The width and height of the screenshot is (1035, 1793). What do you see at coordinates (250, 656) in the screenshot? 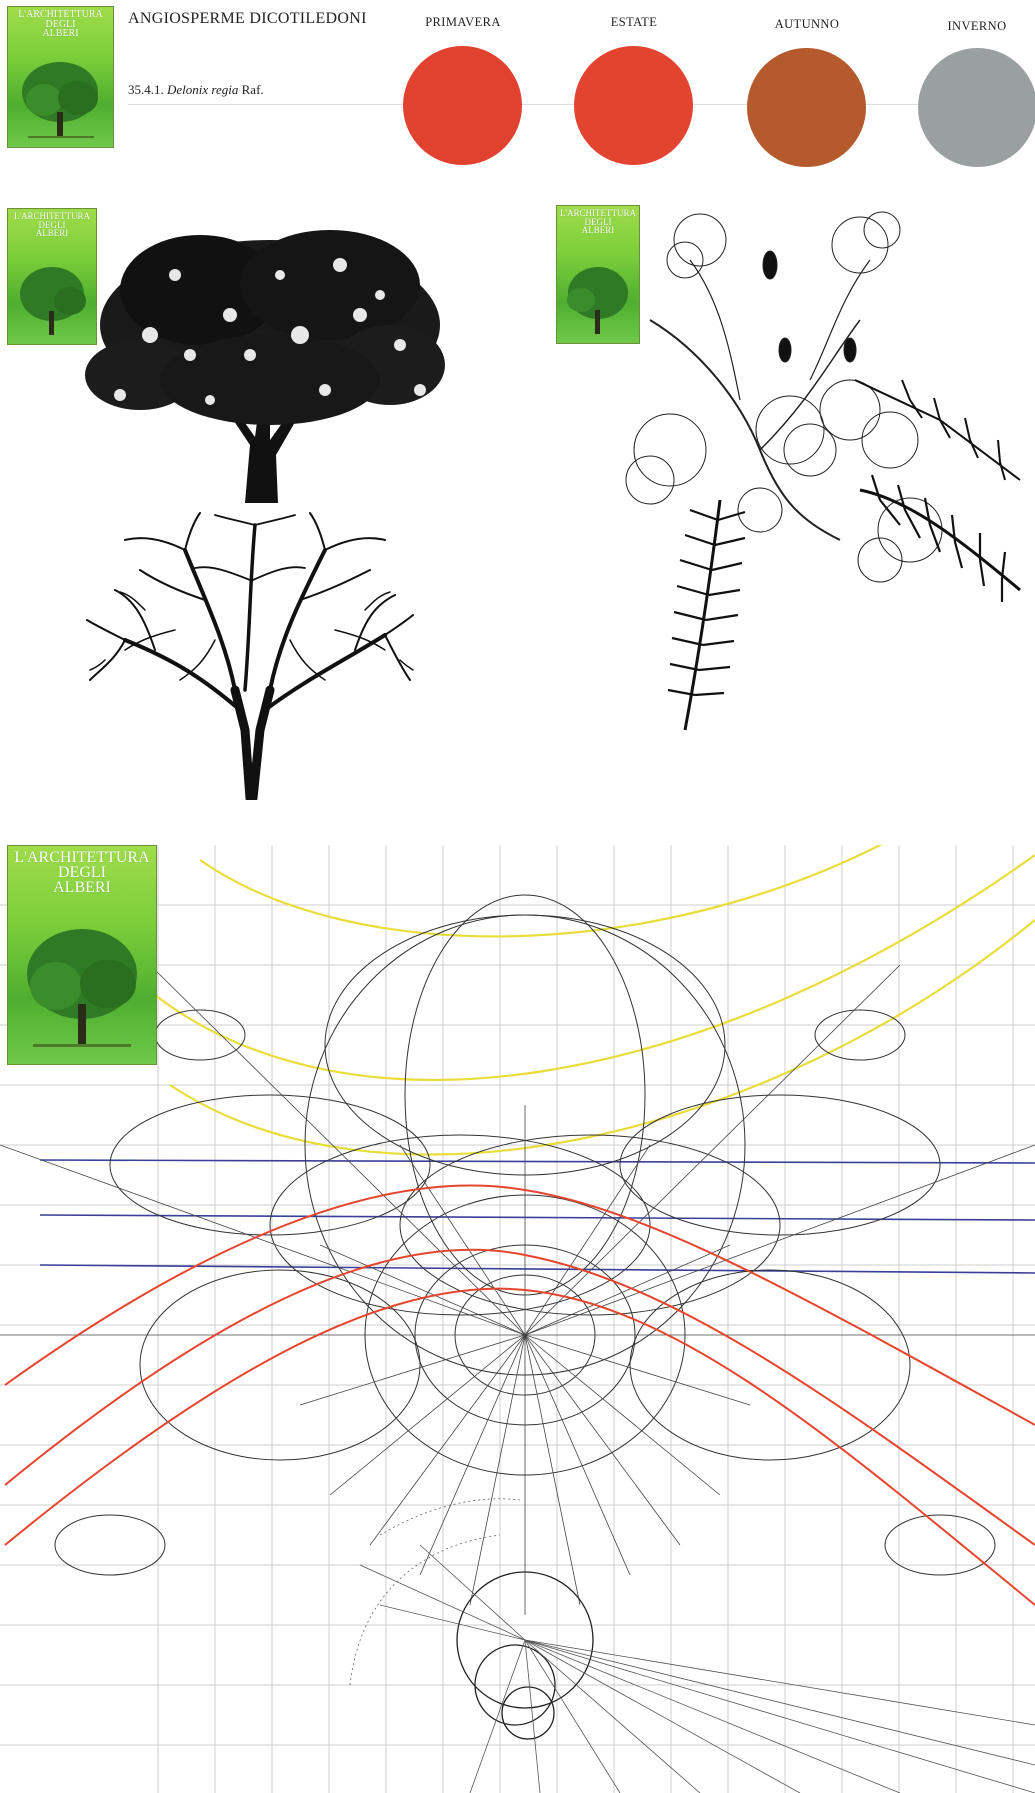
I see `bare-tree-illustration` at bounding box center [250, 656].